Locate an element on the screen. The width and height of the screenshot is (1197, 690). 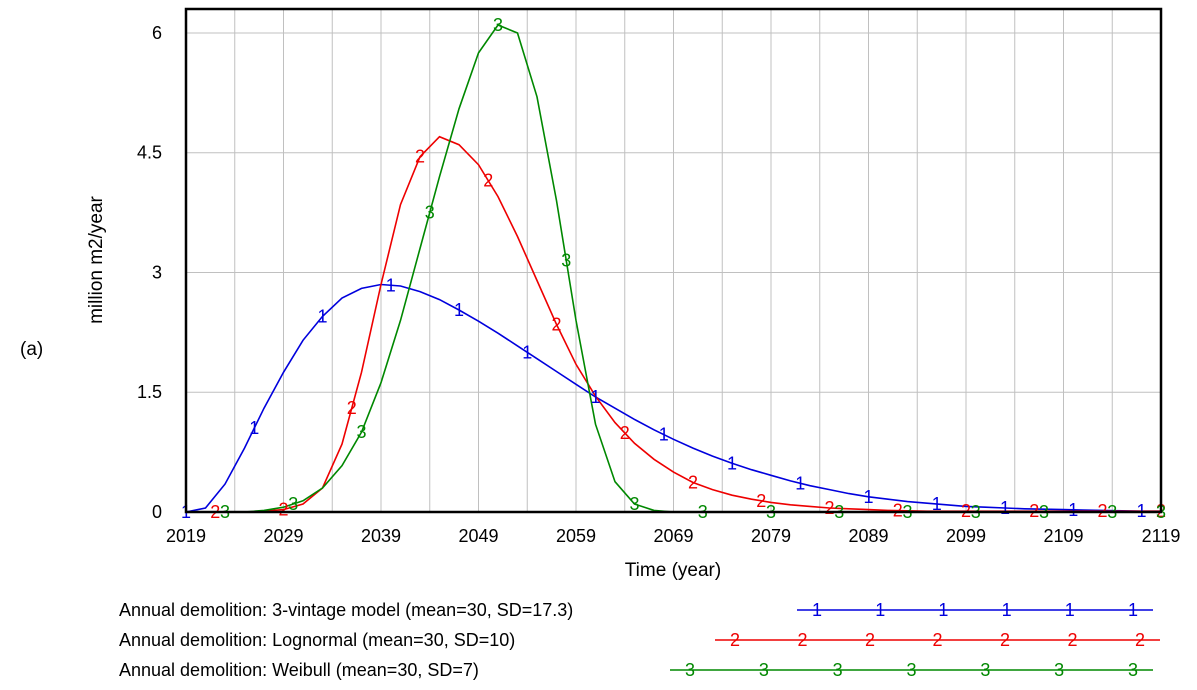
x-tick-label: 2069 is located at coordinates (673, 536).